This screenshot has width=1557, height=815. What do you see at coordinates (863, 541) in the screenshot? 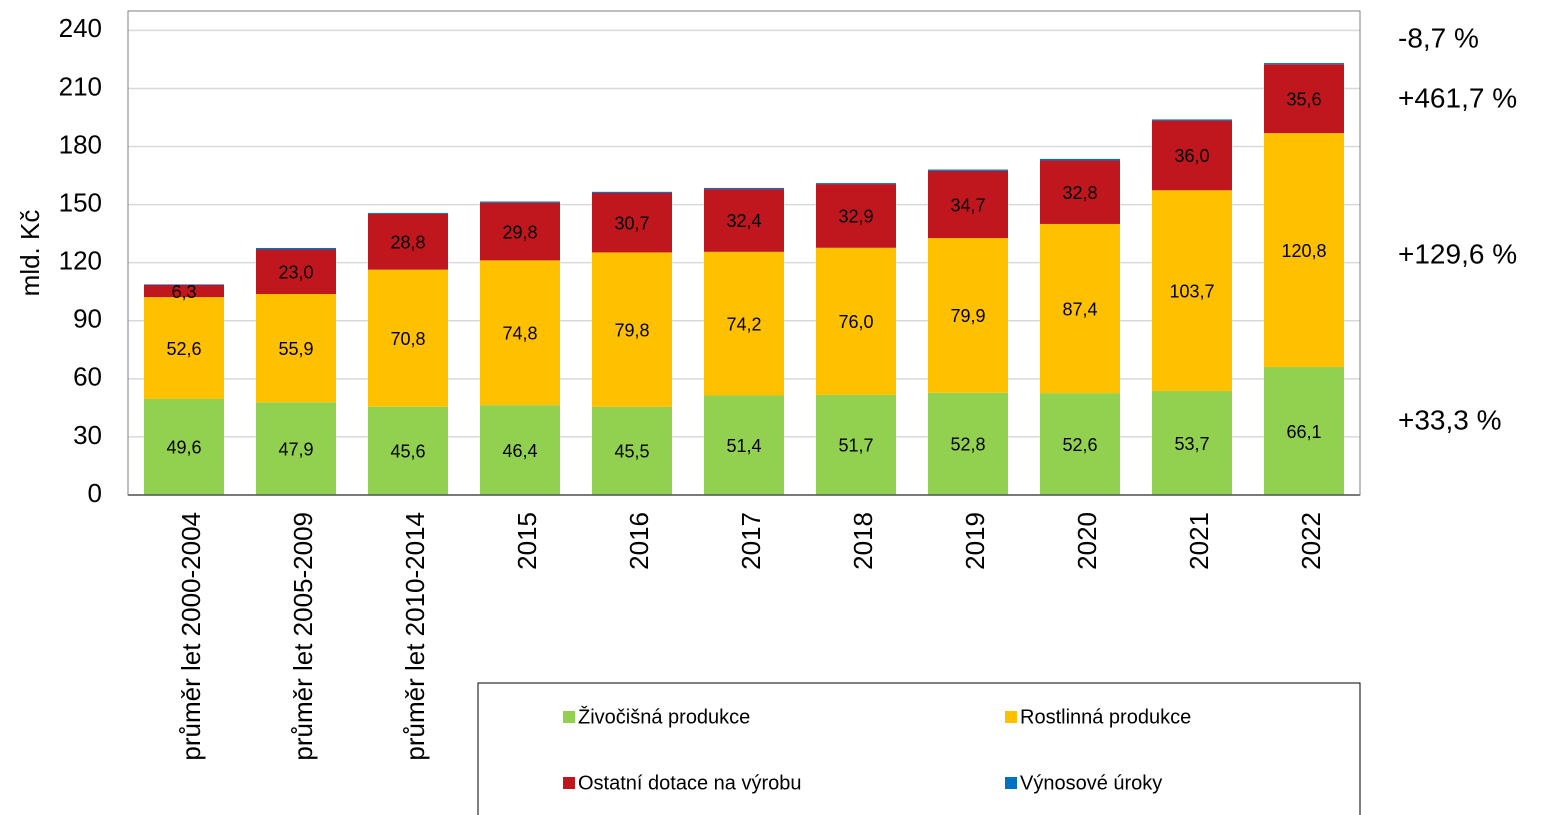
I see `x-tick-label: 2018` at bounding box center [863, 541].